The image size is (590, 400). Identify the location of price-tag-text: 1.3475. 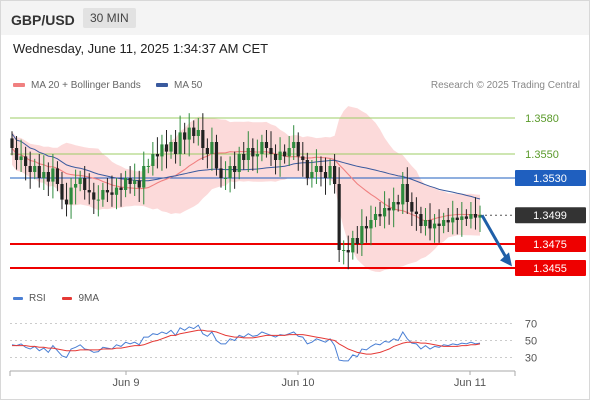
(550, 245).